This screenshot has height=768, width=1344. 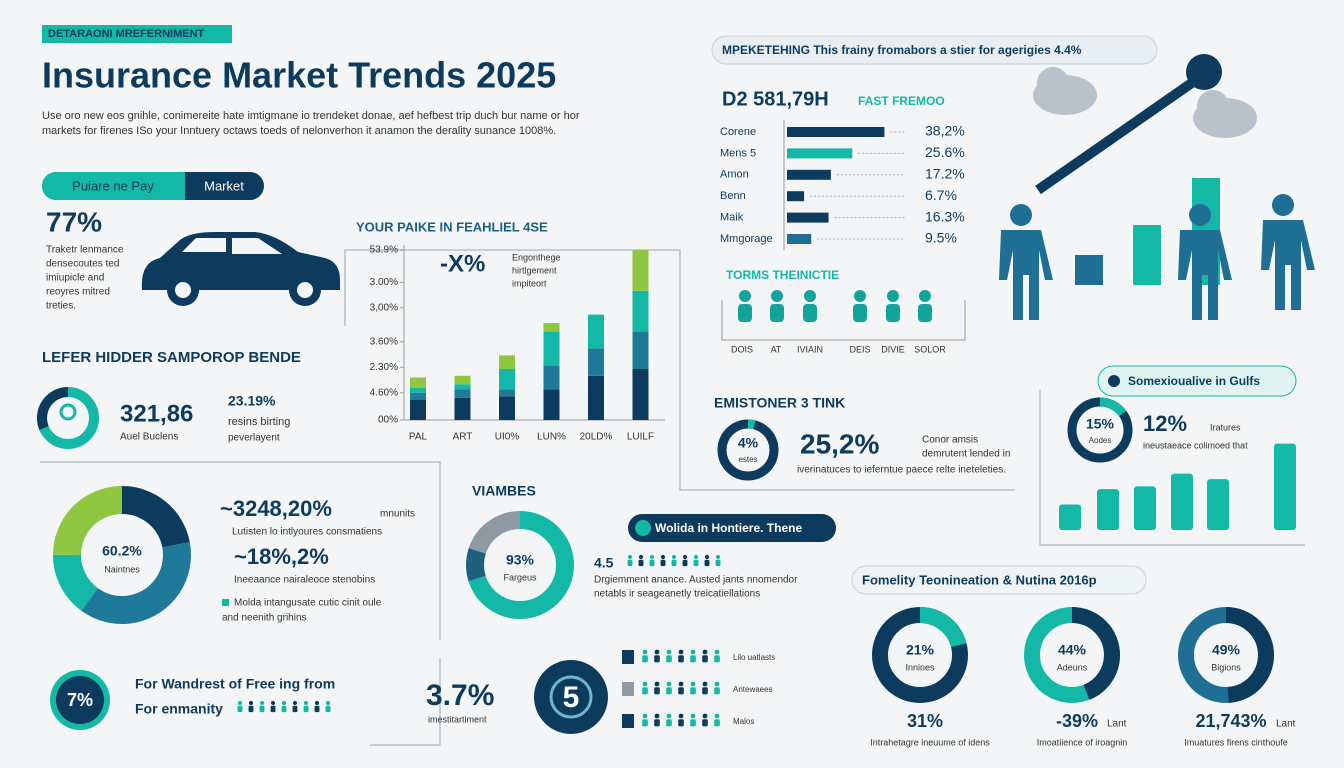 I want to click on x-tick-label: PAL, so click(x=418, y=437).